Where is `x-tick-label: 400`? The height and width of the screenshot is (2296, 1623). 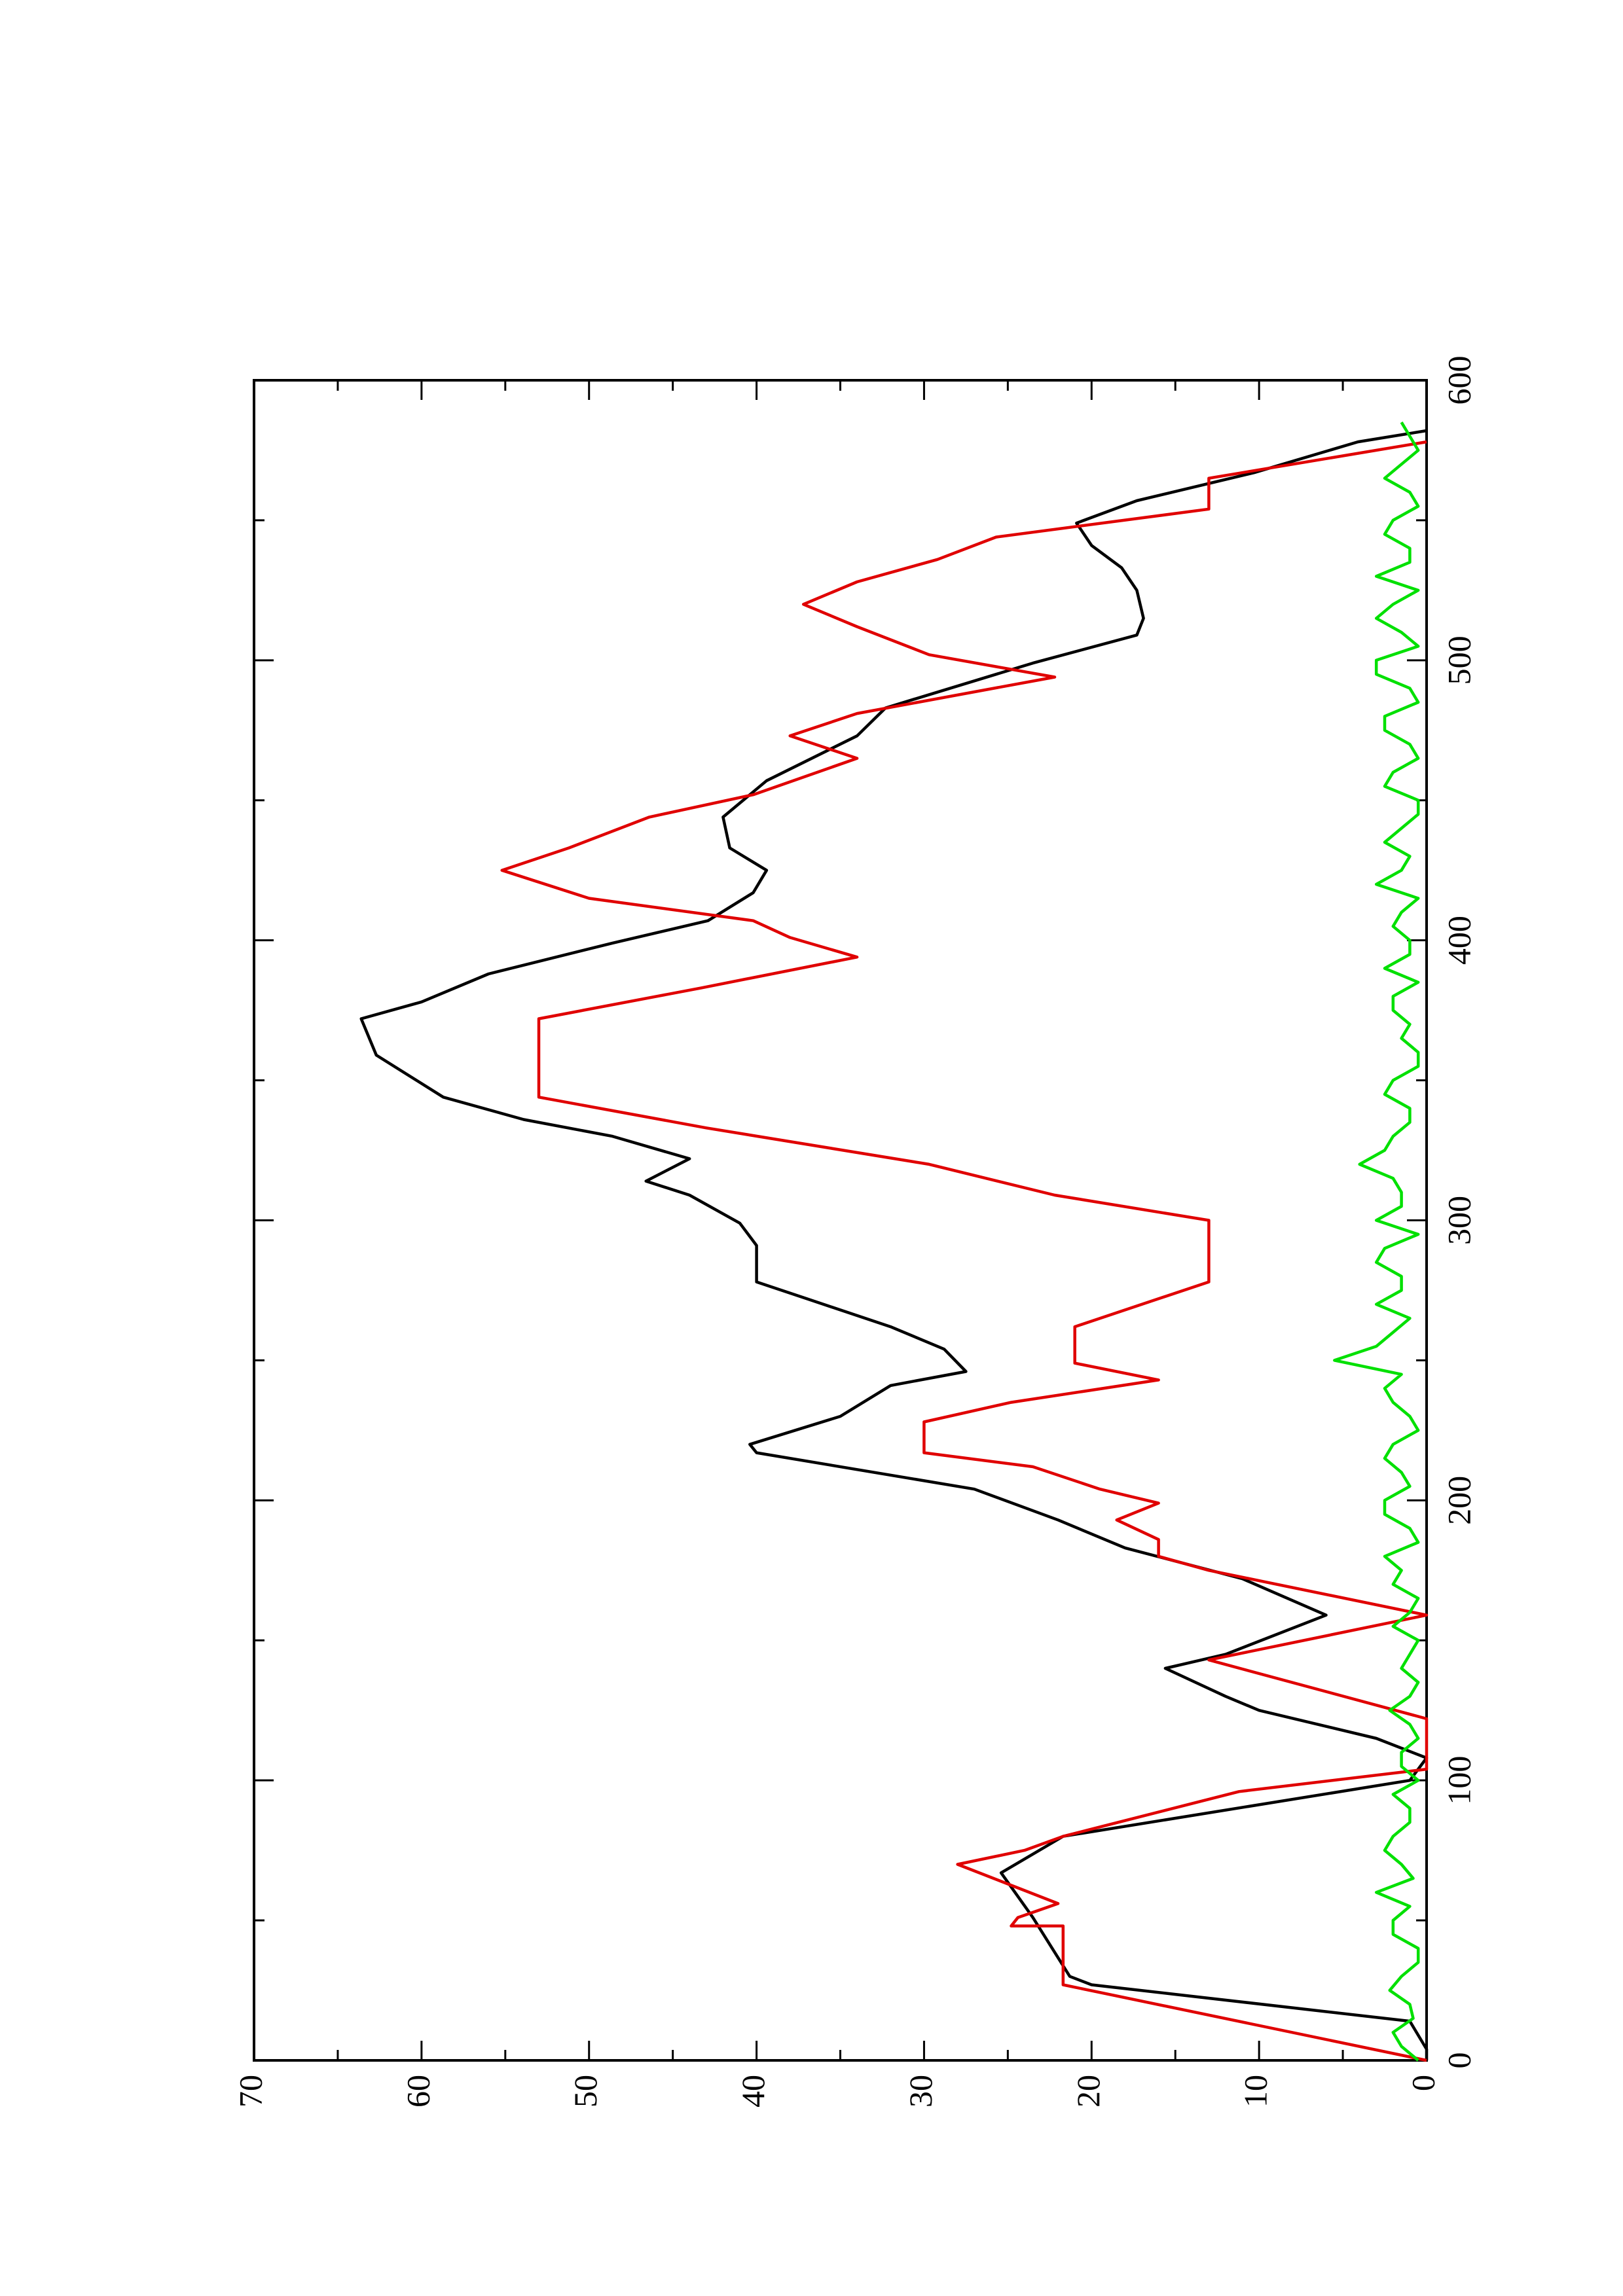
x-tick-label: 400 is located at coordinates (1458, 940).